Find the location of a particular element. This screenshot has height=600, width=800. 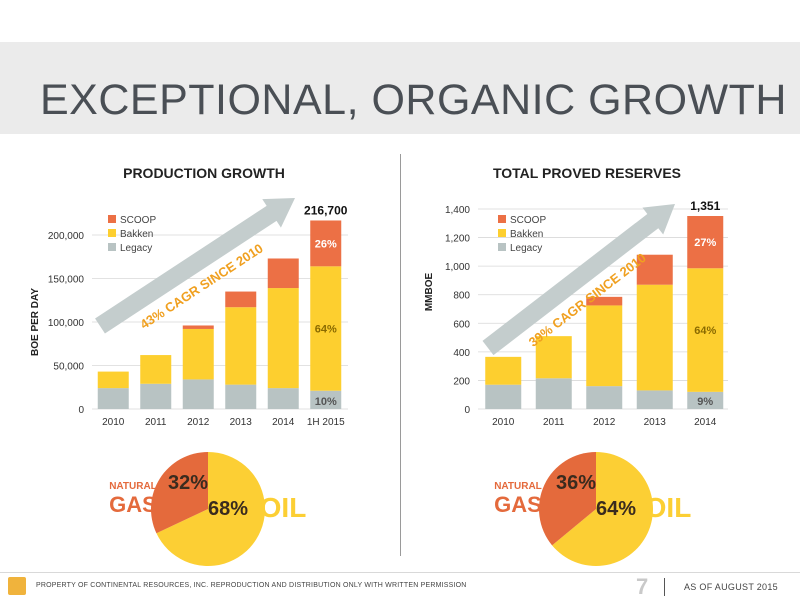

footer is located at coordinates (400, 586).